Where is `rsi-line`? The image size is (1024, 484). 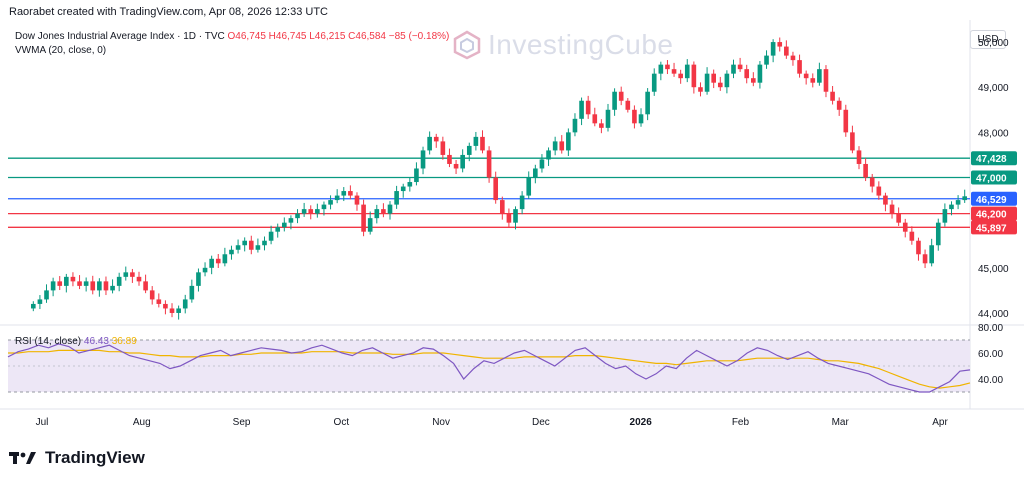 rsi-line is located at coordinates (489, 368).